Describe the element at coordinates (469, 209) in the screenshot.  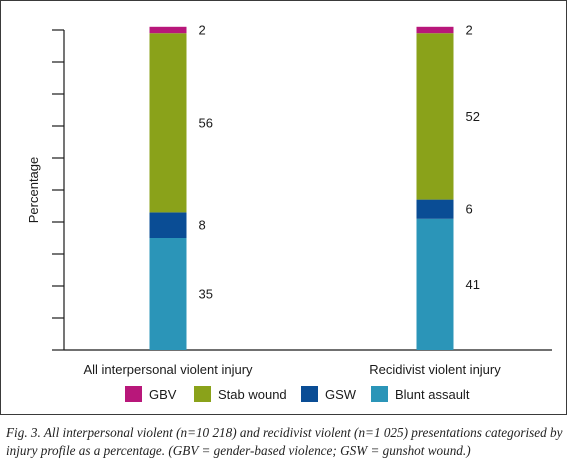
I see `data-label: 6` at that location.